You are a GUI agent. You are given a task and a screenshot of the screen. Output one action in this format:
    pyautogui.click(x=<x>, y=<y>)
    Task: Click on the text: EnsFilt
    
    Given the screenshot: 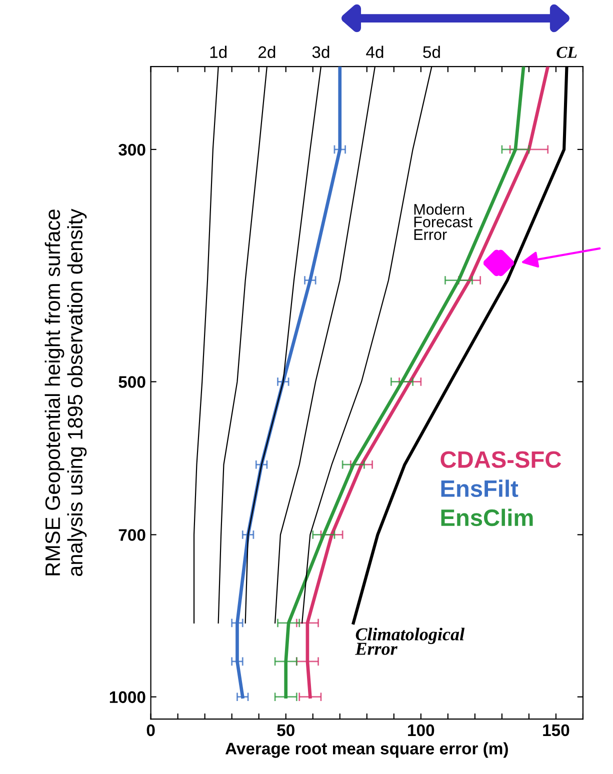 What is the action you would take?
    pyautogui.click(x=479, y=489)
    